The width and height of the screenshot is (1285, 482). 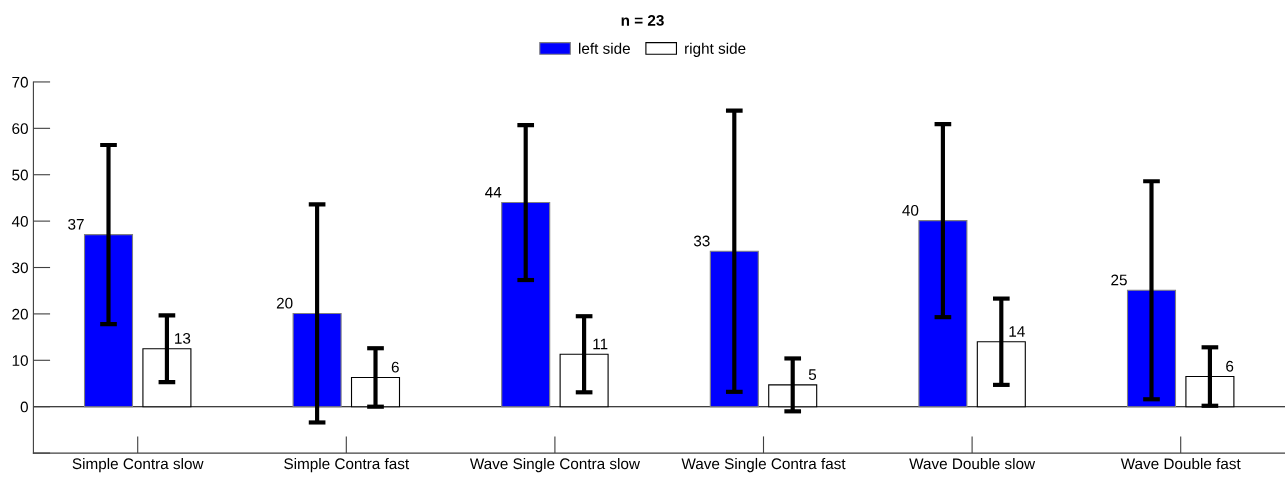 I want to click on data-label: 5, so click(x=812, y=375).